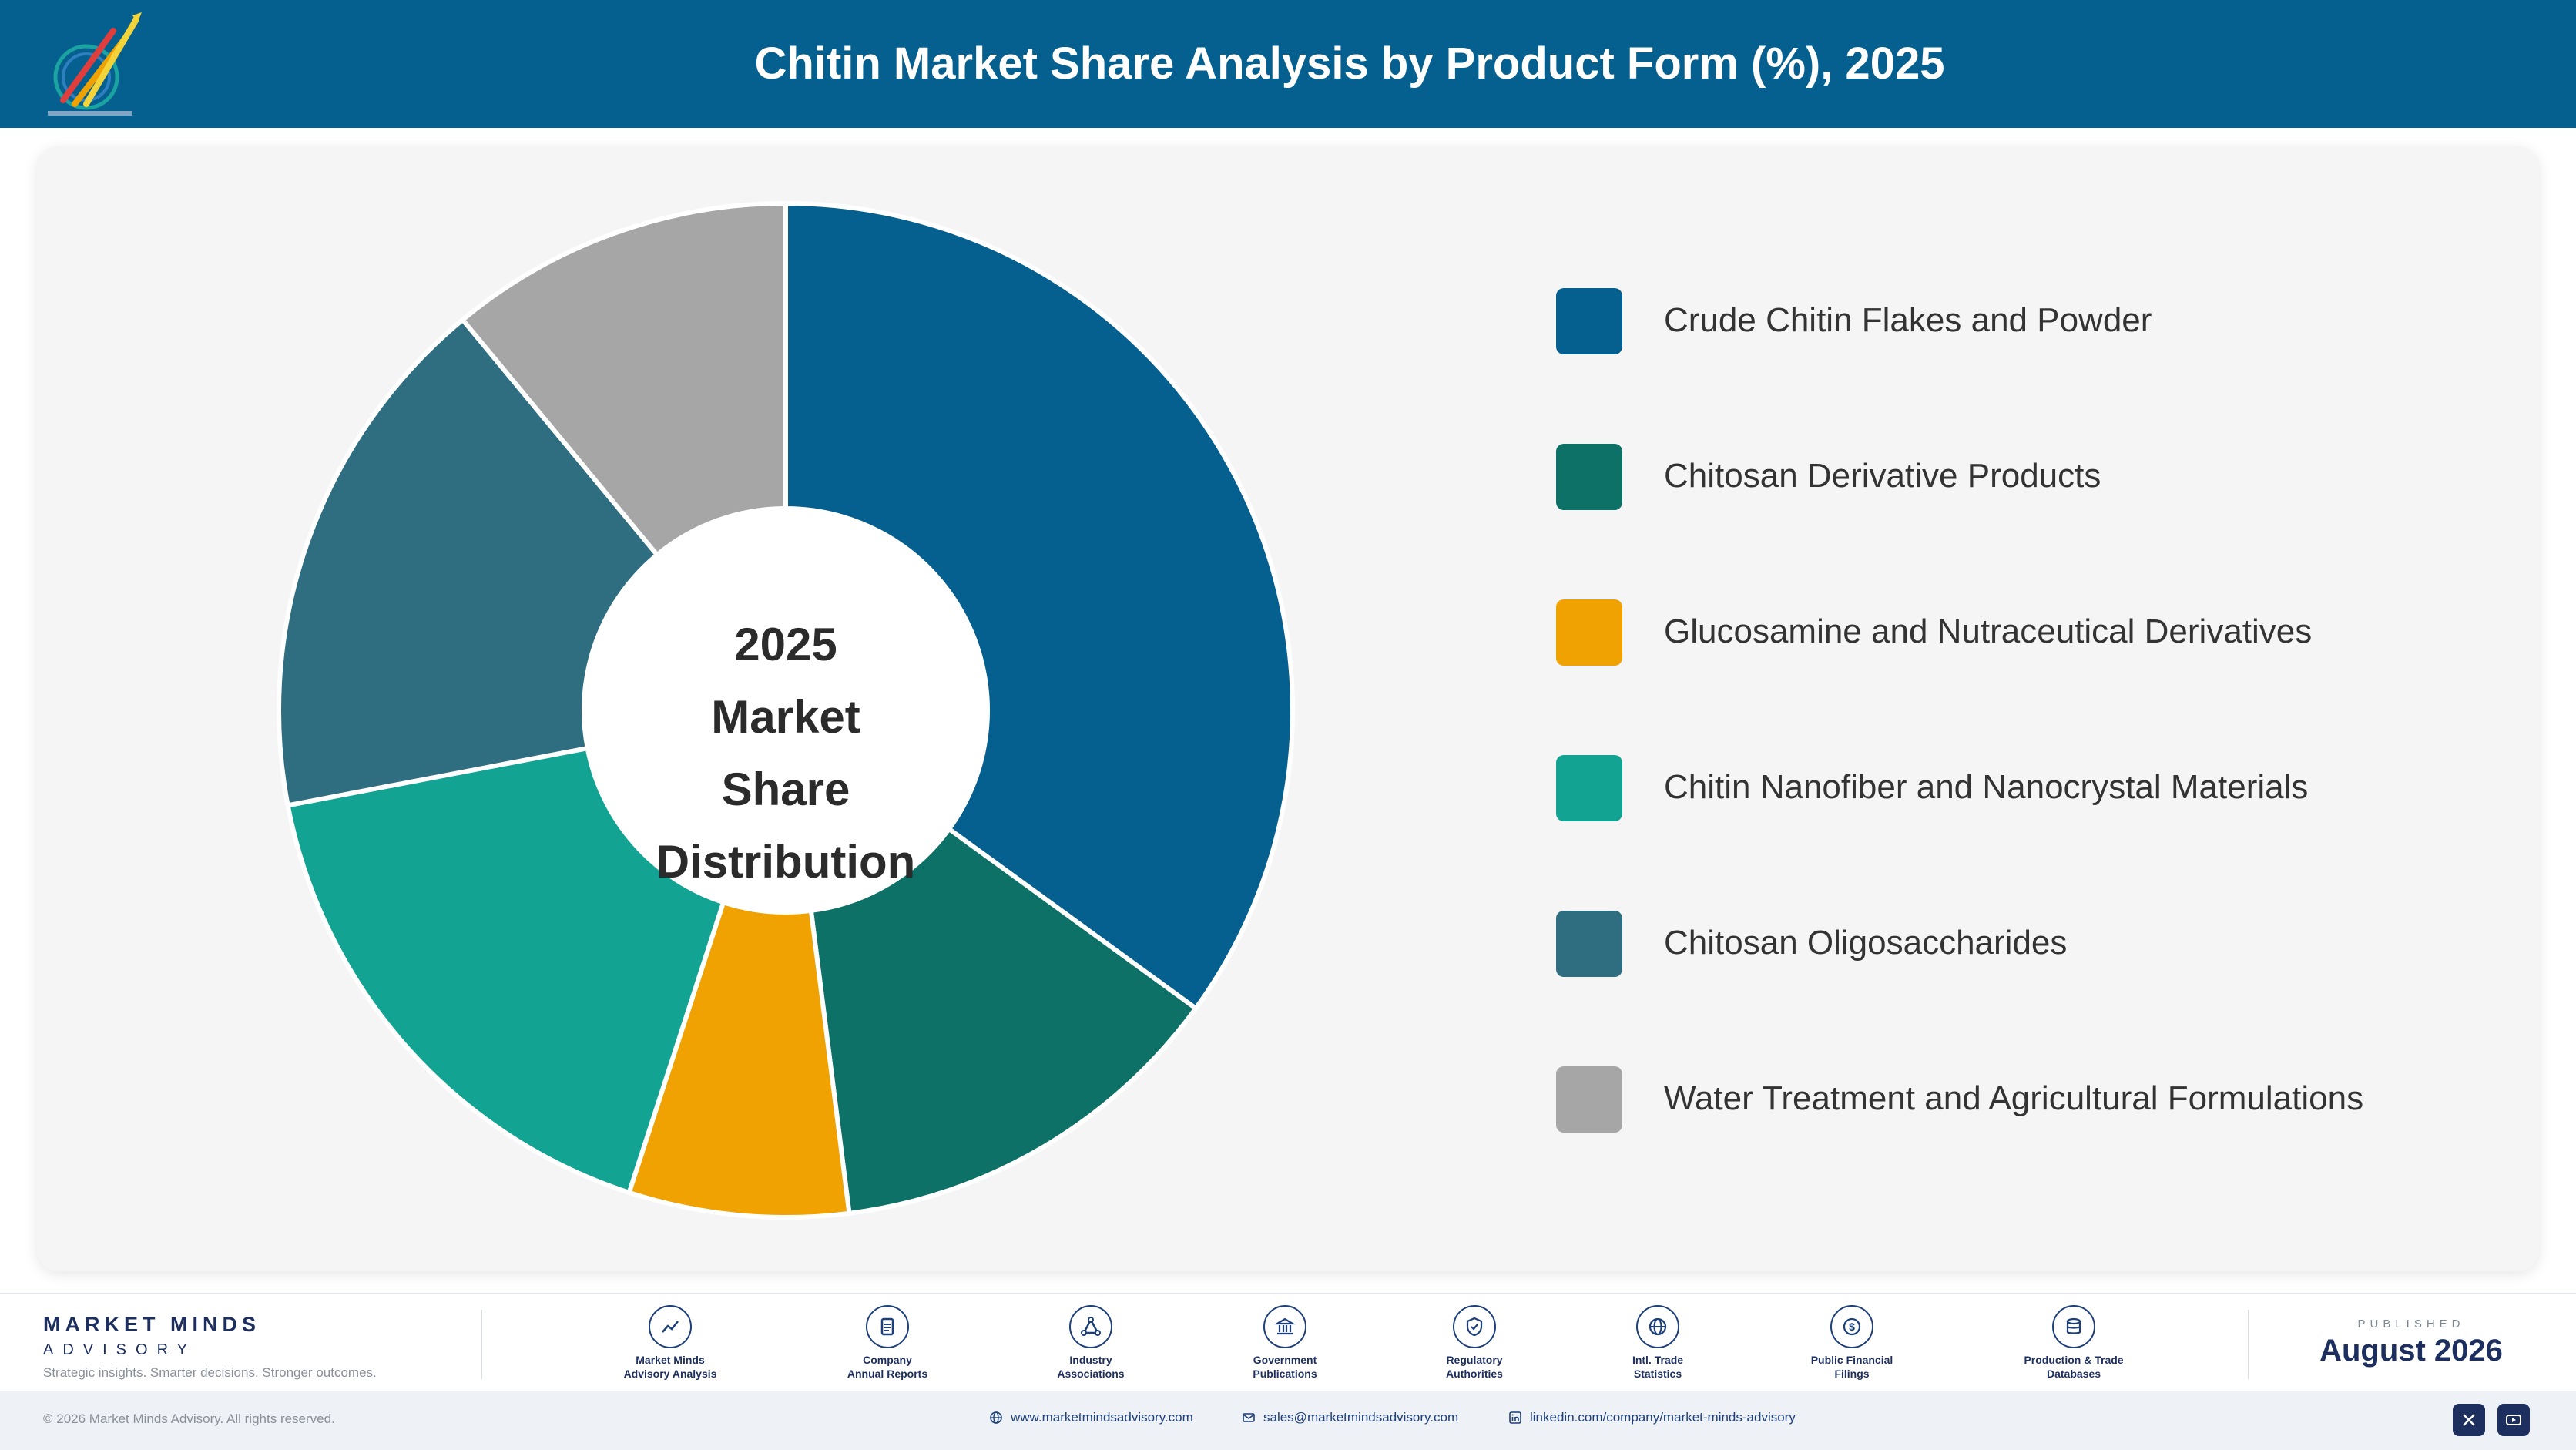 The height and width of the screenshot is (1450, 2576). Describe the element at coordinates (1882, 476) in the screenshot. I see `legend-label: Chitosan Derivative Products` at that location.